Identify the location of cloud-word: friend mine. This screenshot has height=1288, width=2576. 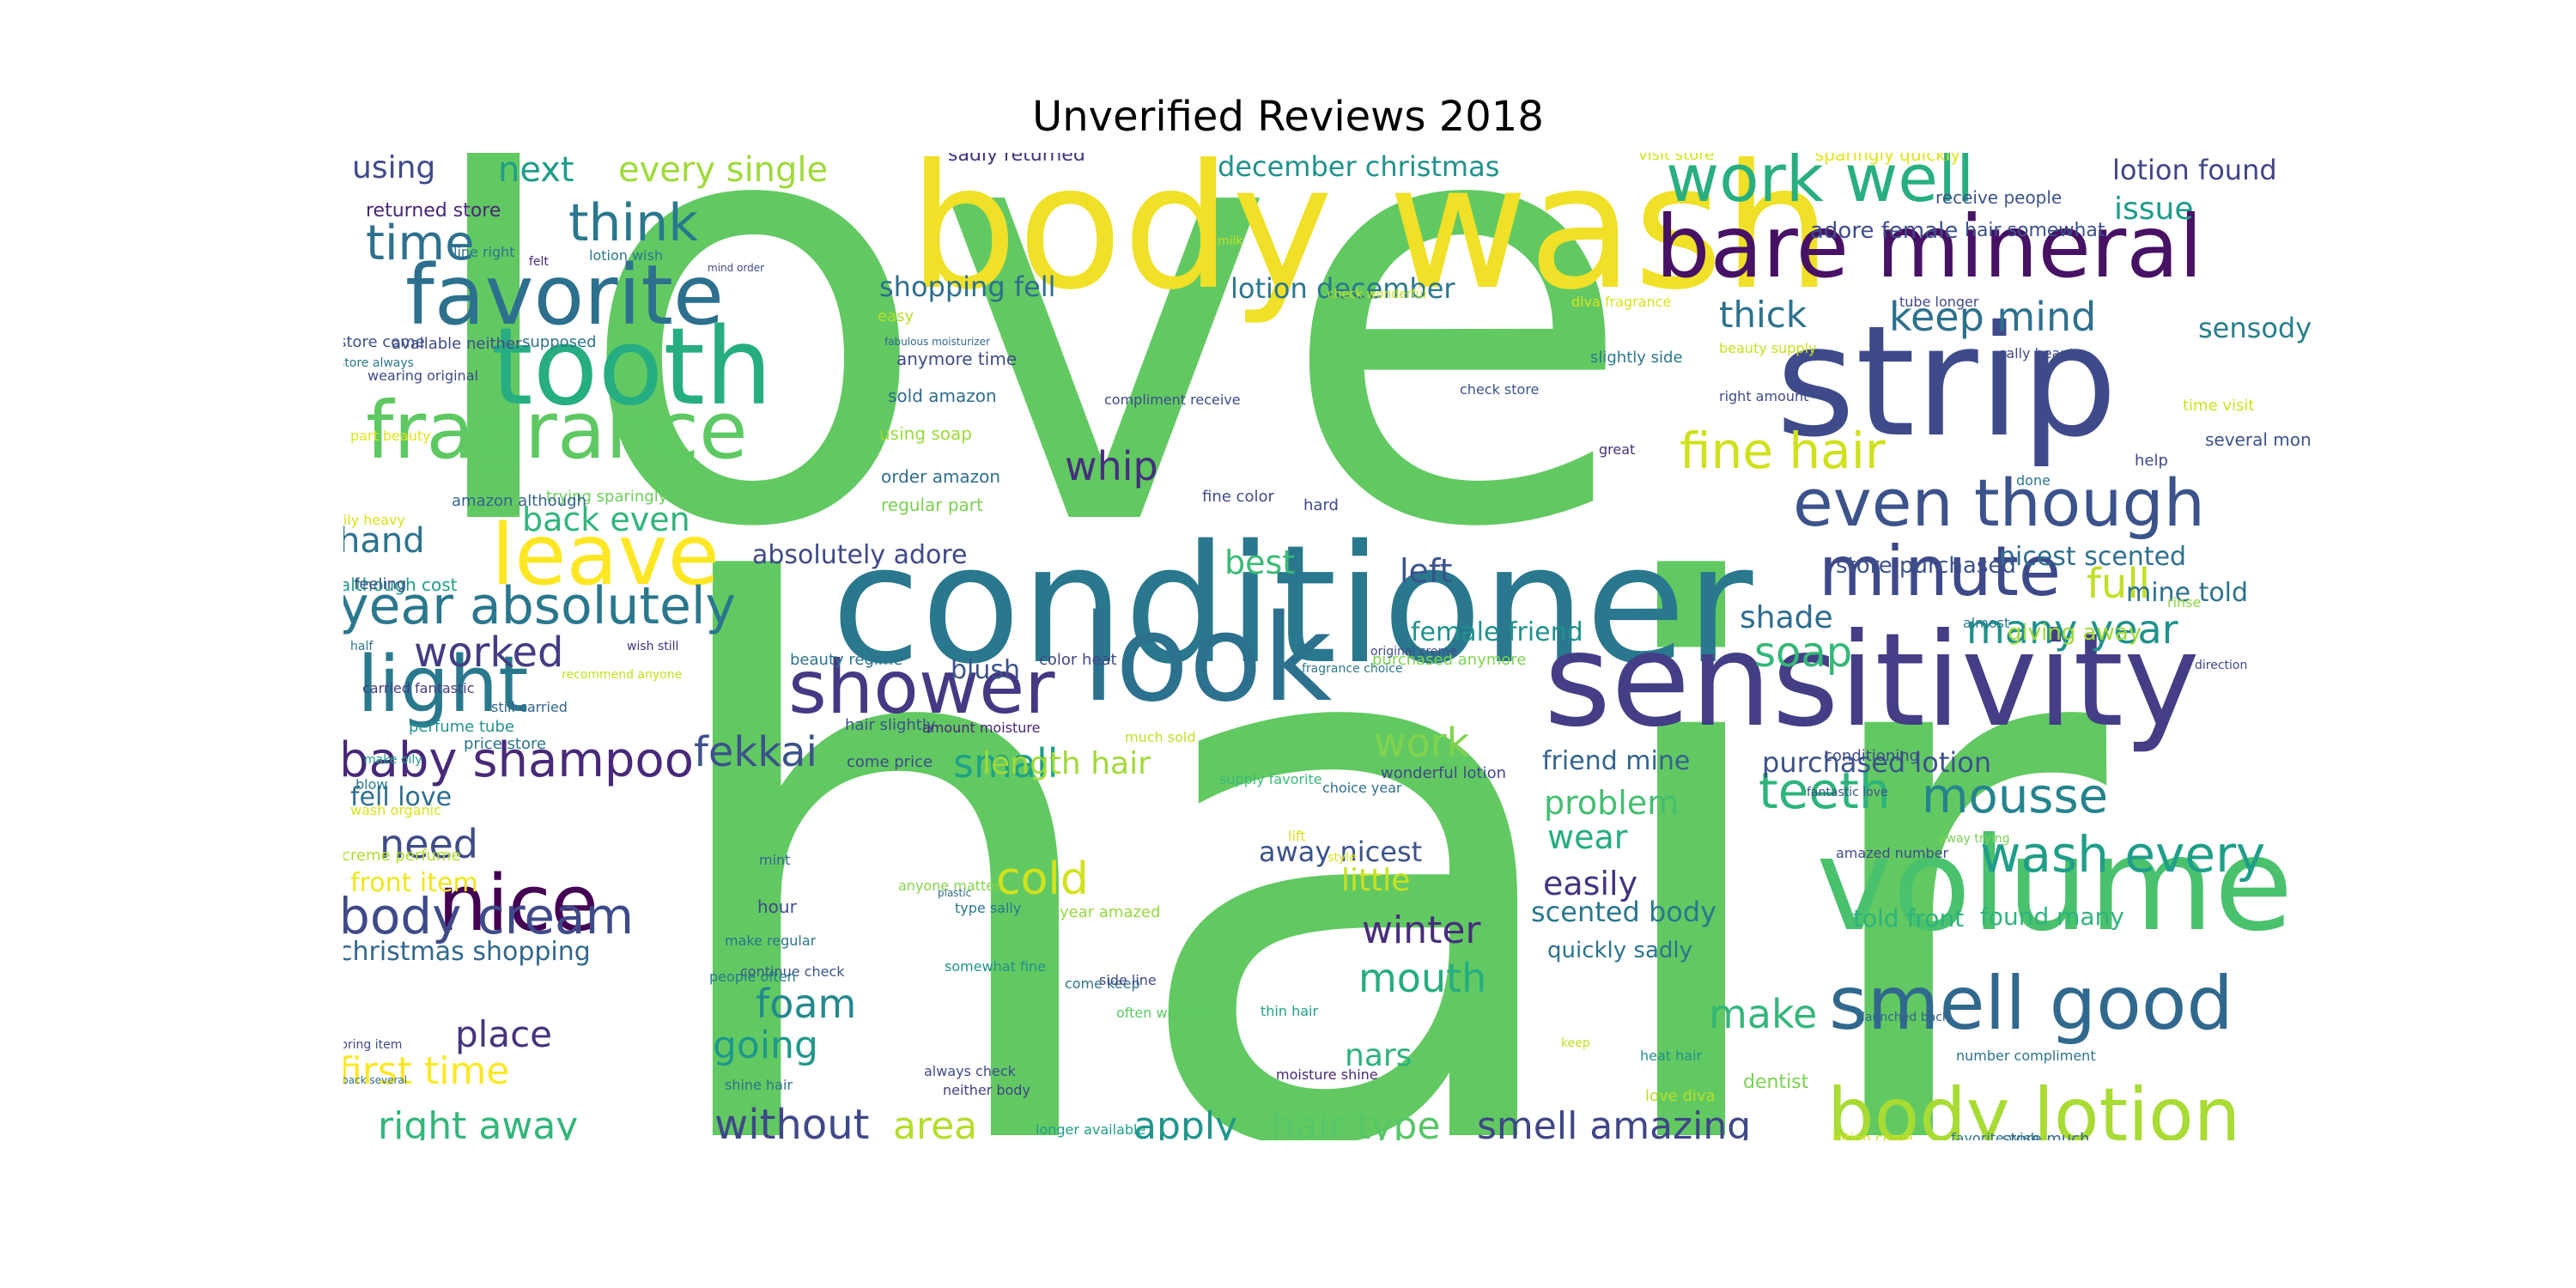
(1616, 761).